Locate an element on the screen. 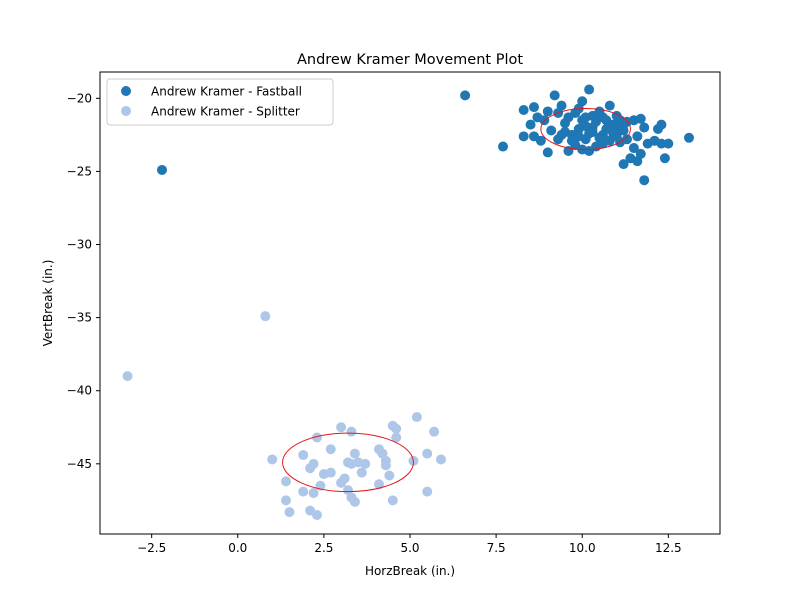 Image resolution: width=800 pixels, height=600 pixels. legend-label-fastball: Andrew Kramer - Fastball is located at coordinates (226, 92).